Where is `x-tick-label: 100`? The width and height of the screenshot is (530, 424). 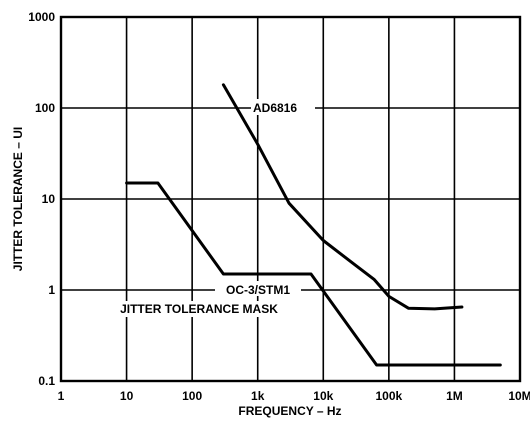 x-tick-label: 100 is located at coordinates (192, 396).